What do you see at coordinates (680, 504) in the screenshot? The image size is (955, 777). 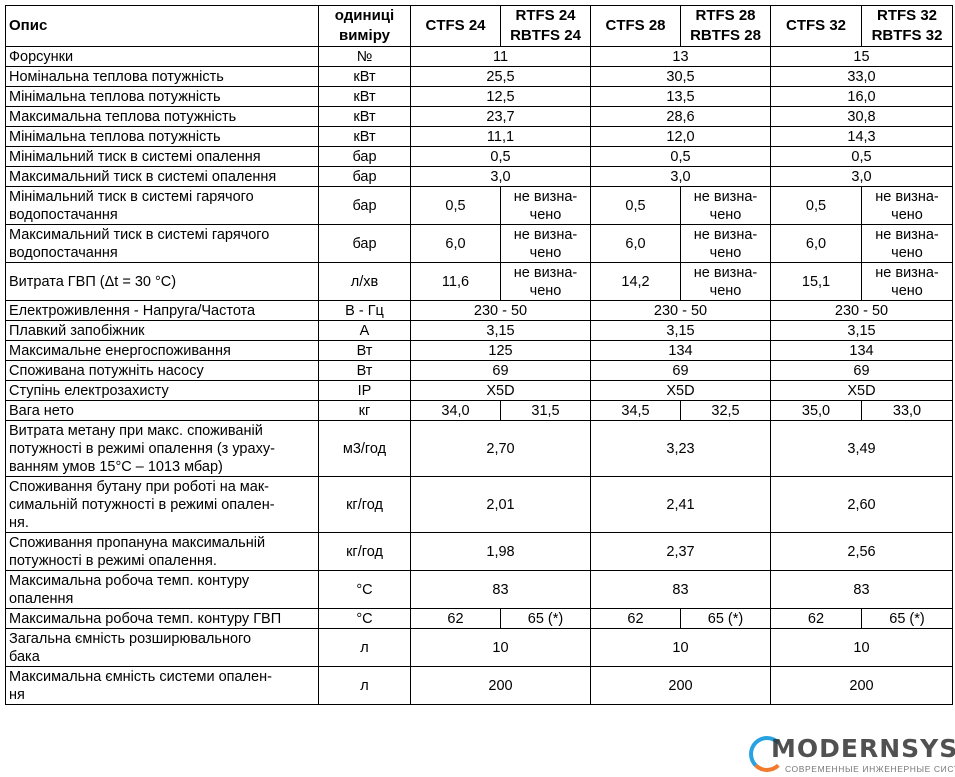 I see `row-value: 2,41` at bounding box center [680, 504].